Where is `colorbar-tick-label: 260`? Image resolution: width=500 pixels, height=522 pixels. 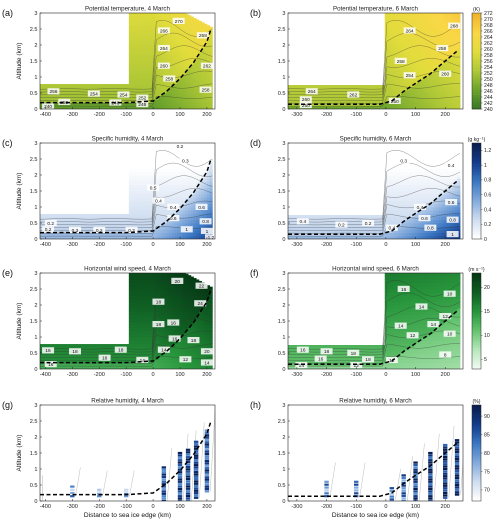 colorbar-tick-label: 260 is located at coordinates (488, 50).